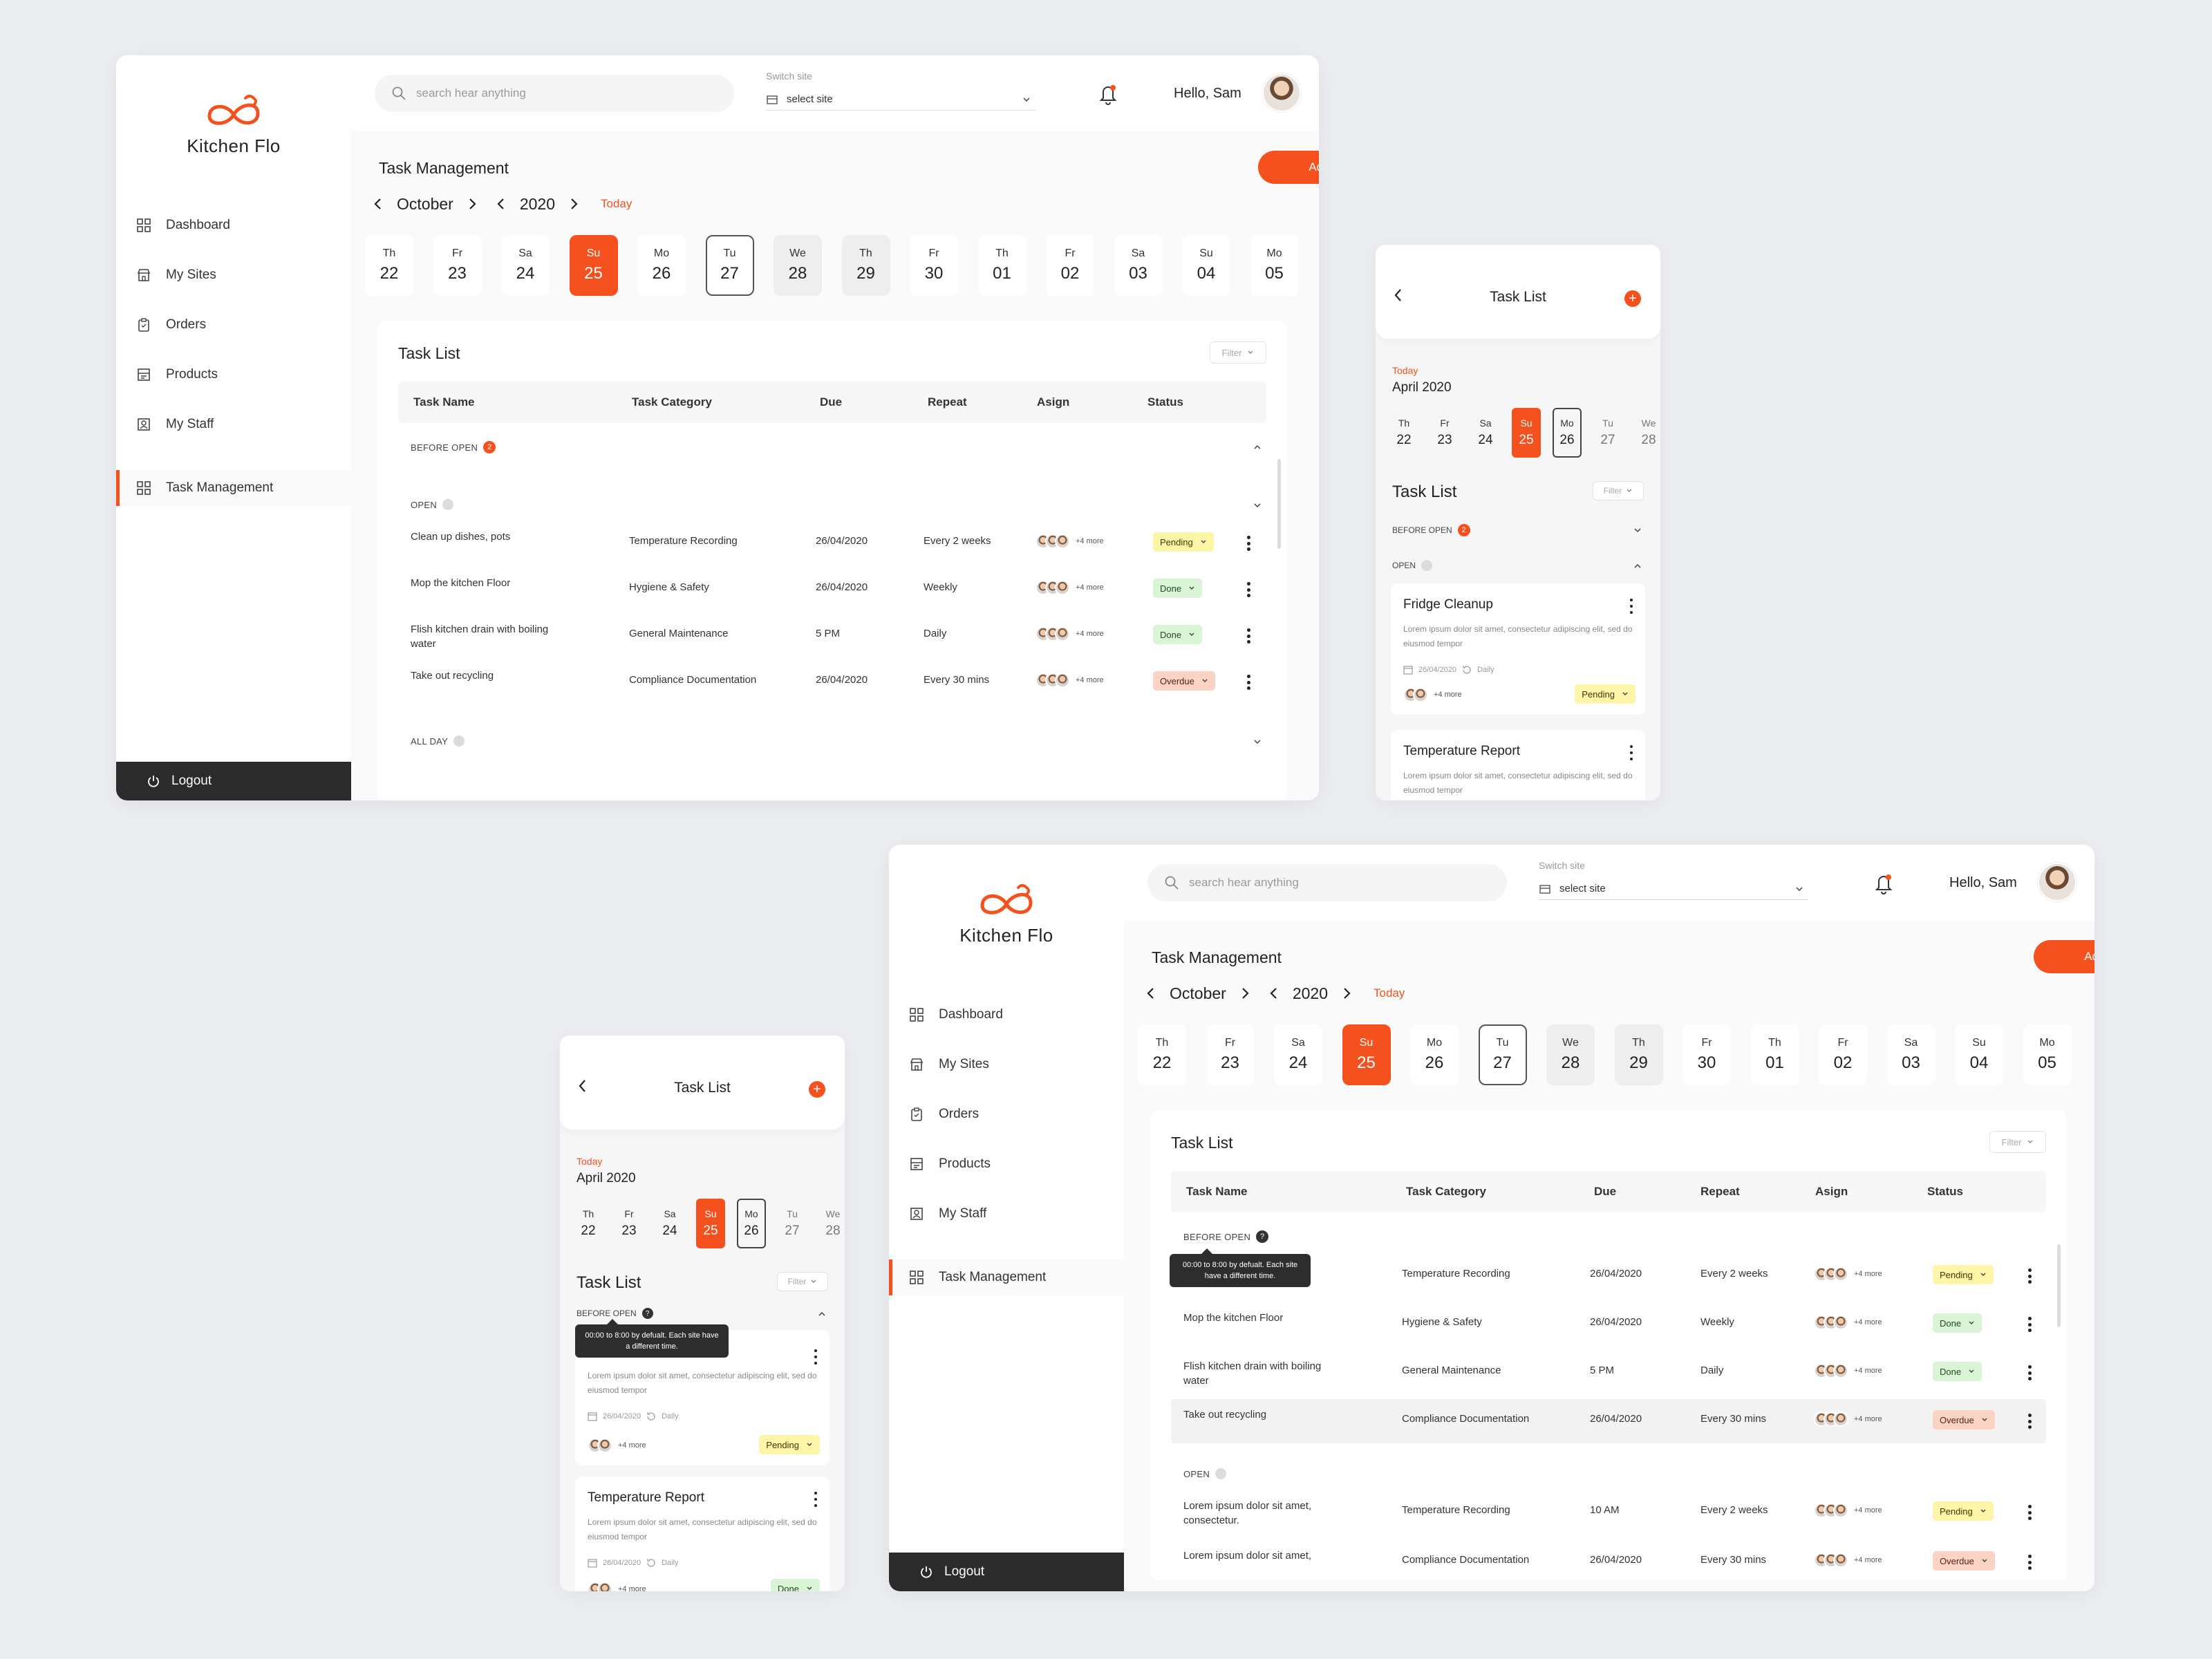 This screenshot has width=2212, height=1659. What do you see at coordinates (1006, 1064) in the screenshot?
I see `sidebar-item-my-sites: My Sites` at bounding box center [1006, 1064].